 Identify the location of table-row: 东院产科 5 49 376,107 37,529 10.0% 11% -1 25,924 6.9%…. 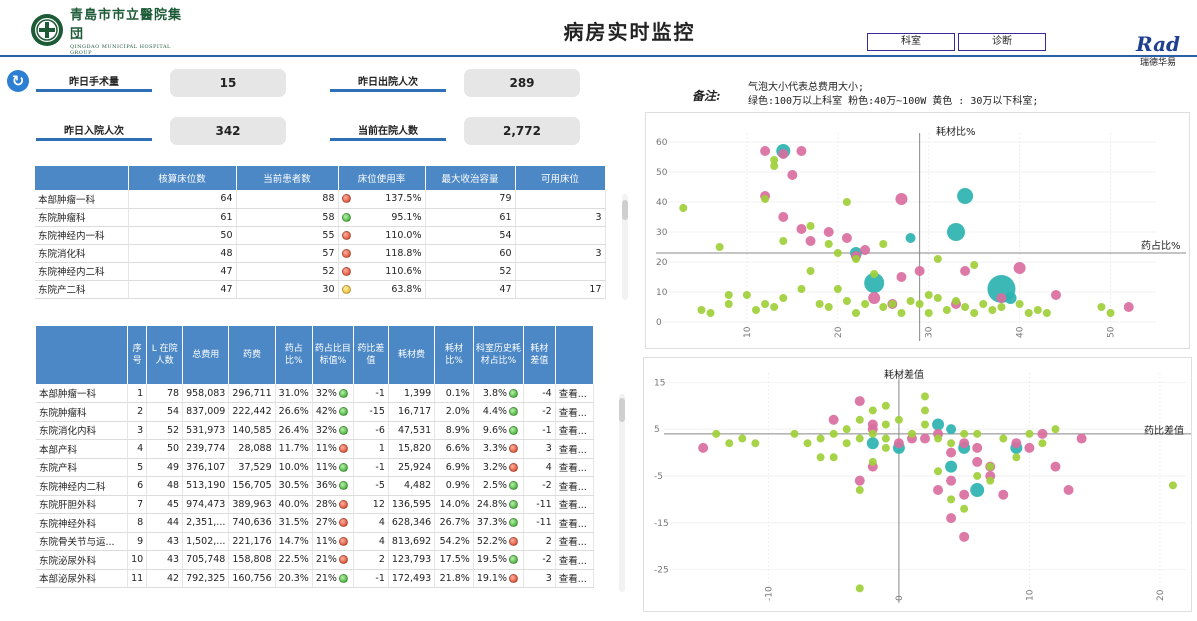
(315, 467).